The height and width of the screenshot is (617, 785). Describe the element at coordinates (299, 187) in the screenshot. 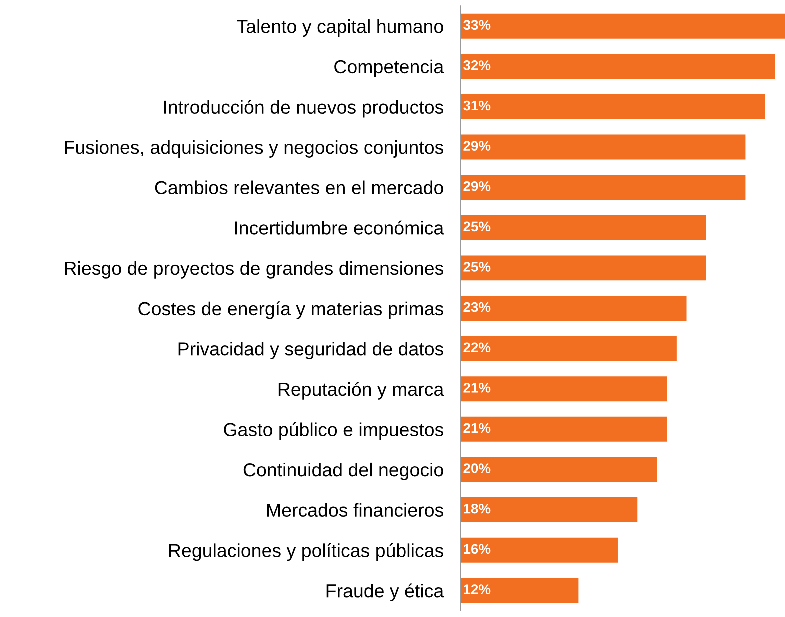

I see `y-tick-label: Cambios relevantes en el mercado` at that location.